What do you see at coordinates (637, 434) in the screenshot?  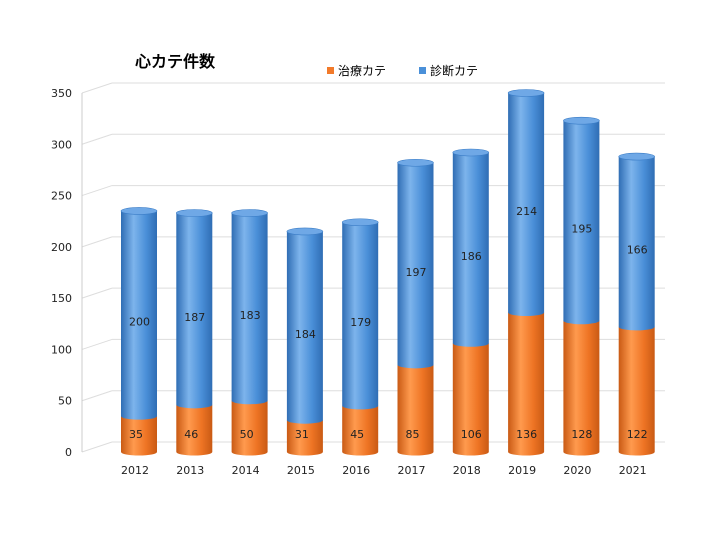 I see `data-label-value: 122` at bounding box center [637, 434].